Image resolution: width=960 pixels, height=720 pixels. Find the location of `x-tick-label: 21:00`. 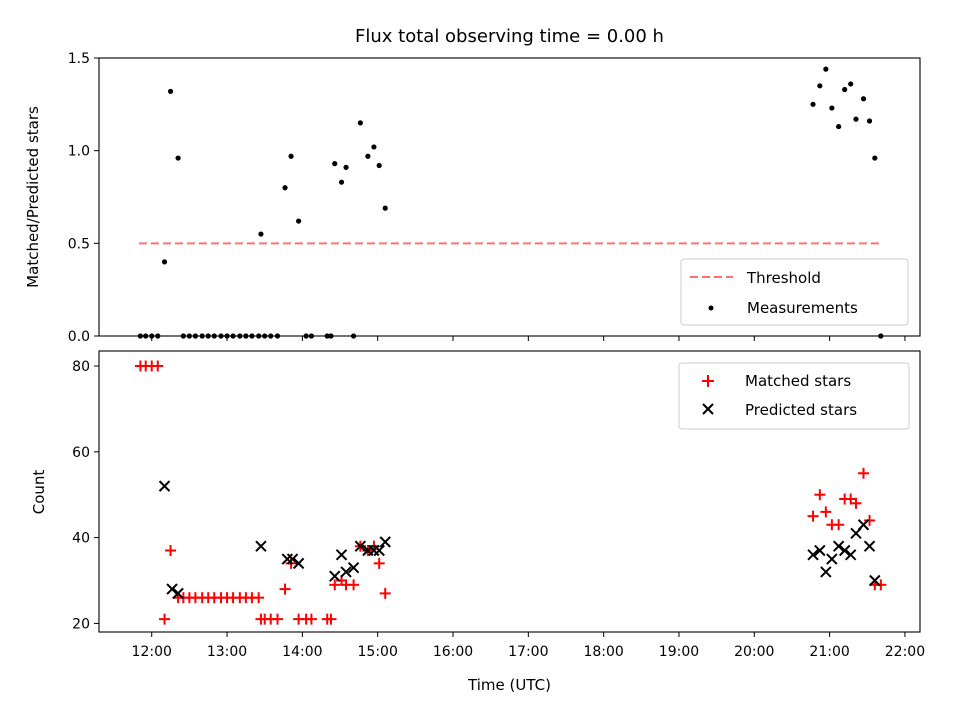

x-tick-label: 21:00 is located at coordinates (829, 652).